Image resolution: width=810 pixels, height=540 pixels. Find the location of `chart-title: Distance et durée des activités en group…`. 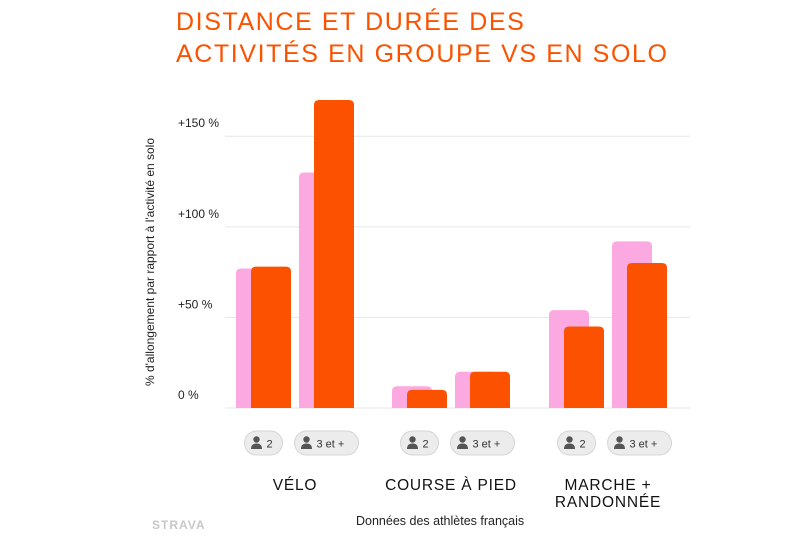

chart-title: Distance et durée des activités en group… is located at coordinates (476, 38).